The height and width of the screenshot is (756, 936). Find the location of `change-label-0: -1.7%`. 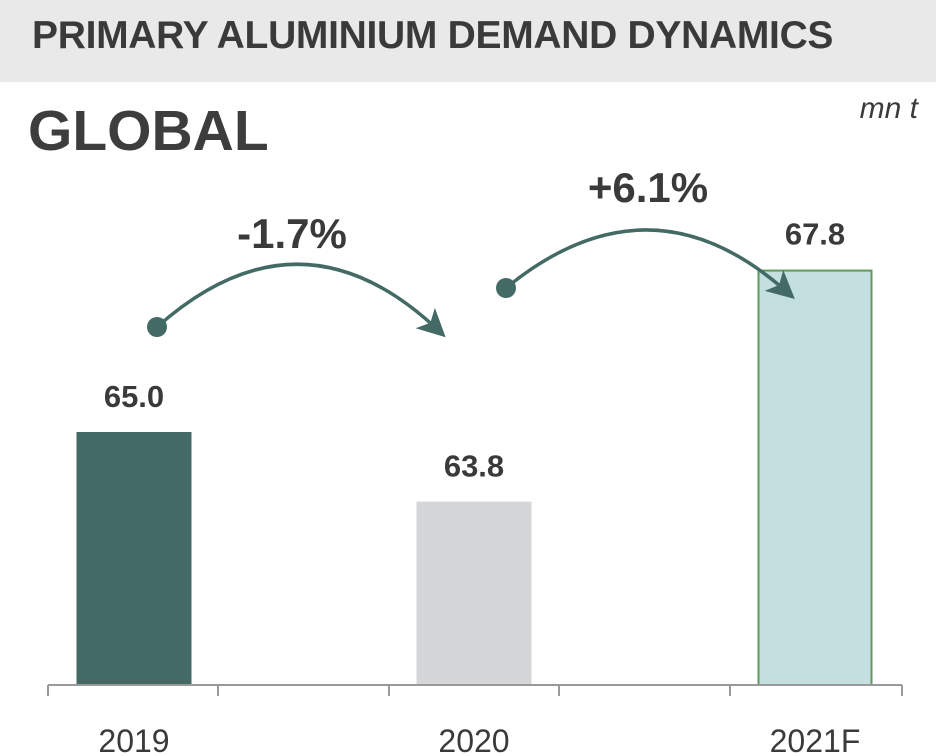

change-label-0: -1.7% is located at coordinates (292, 233).